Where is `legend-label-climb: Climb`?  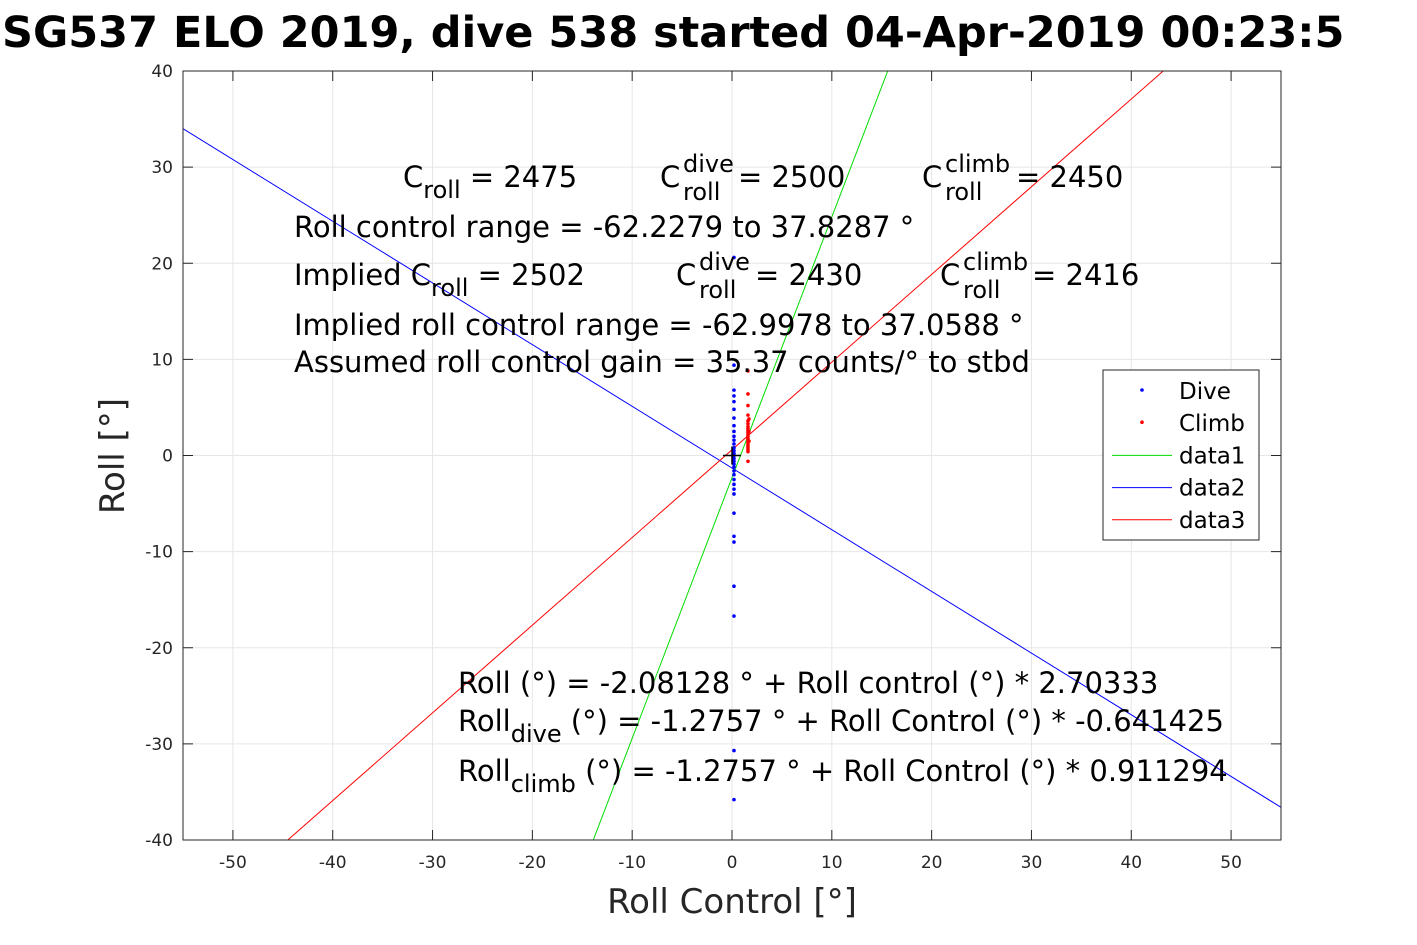 legend-label-climb: Climb is located at coordinates (1212, 424).